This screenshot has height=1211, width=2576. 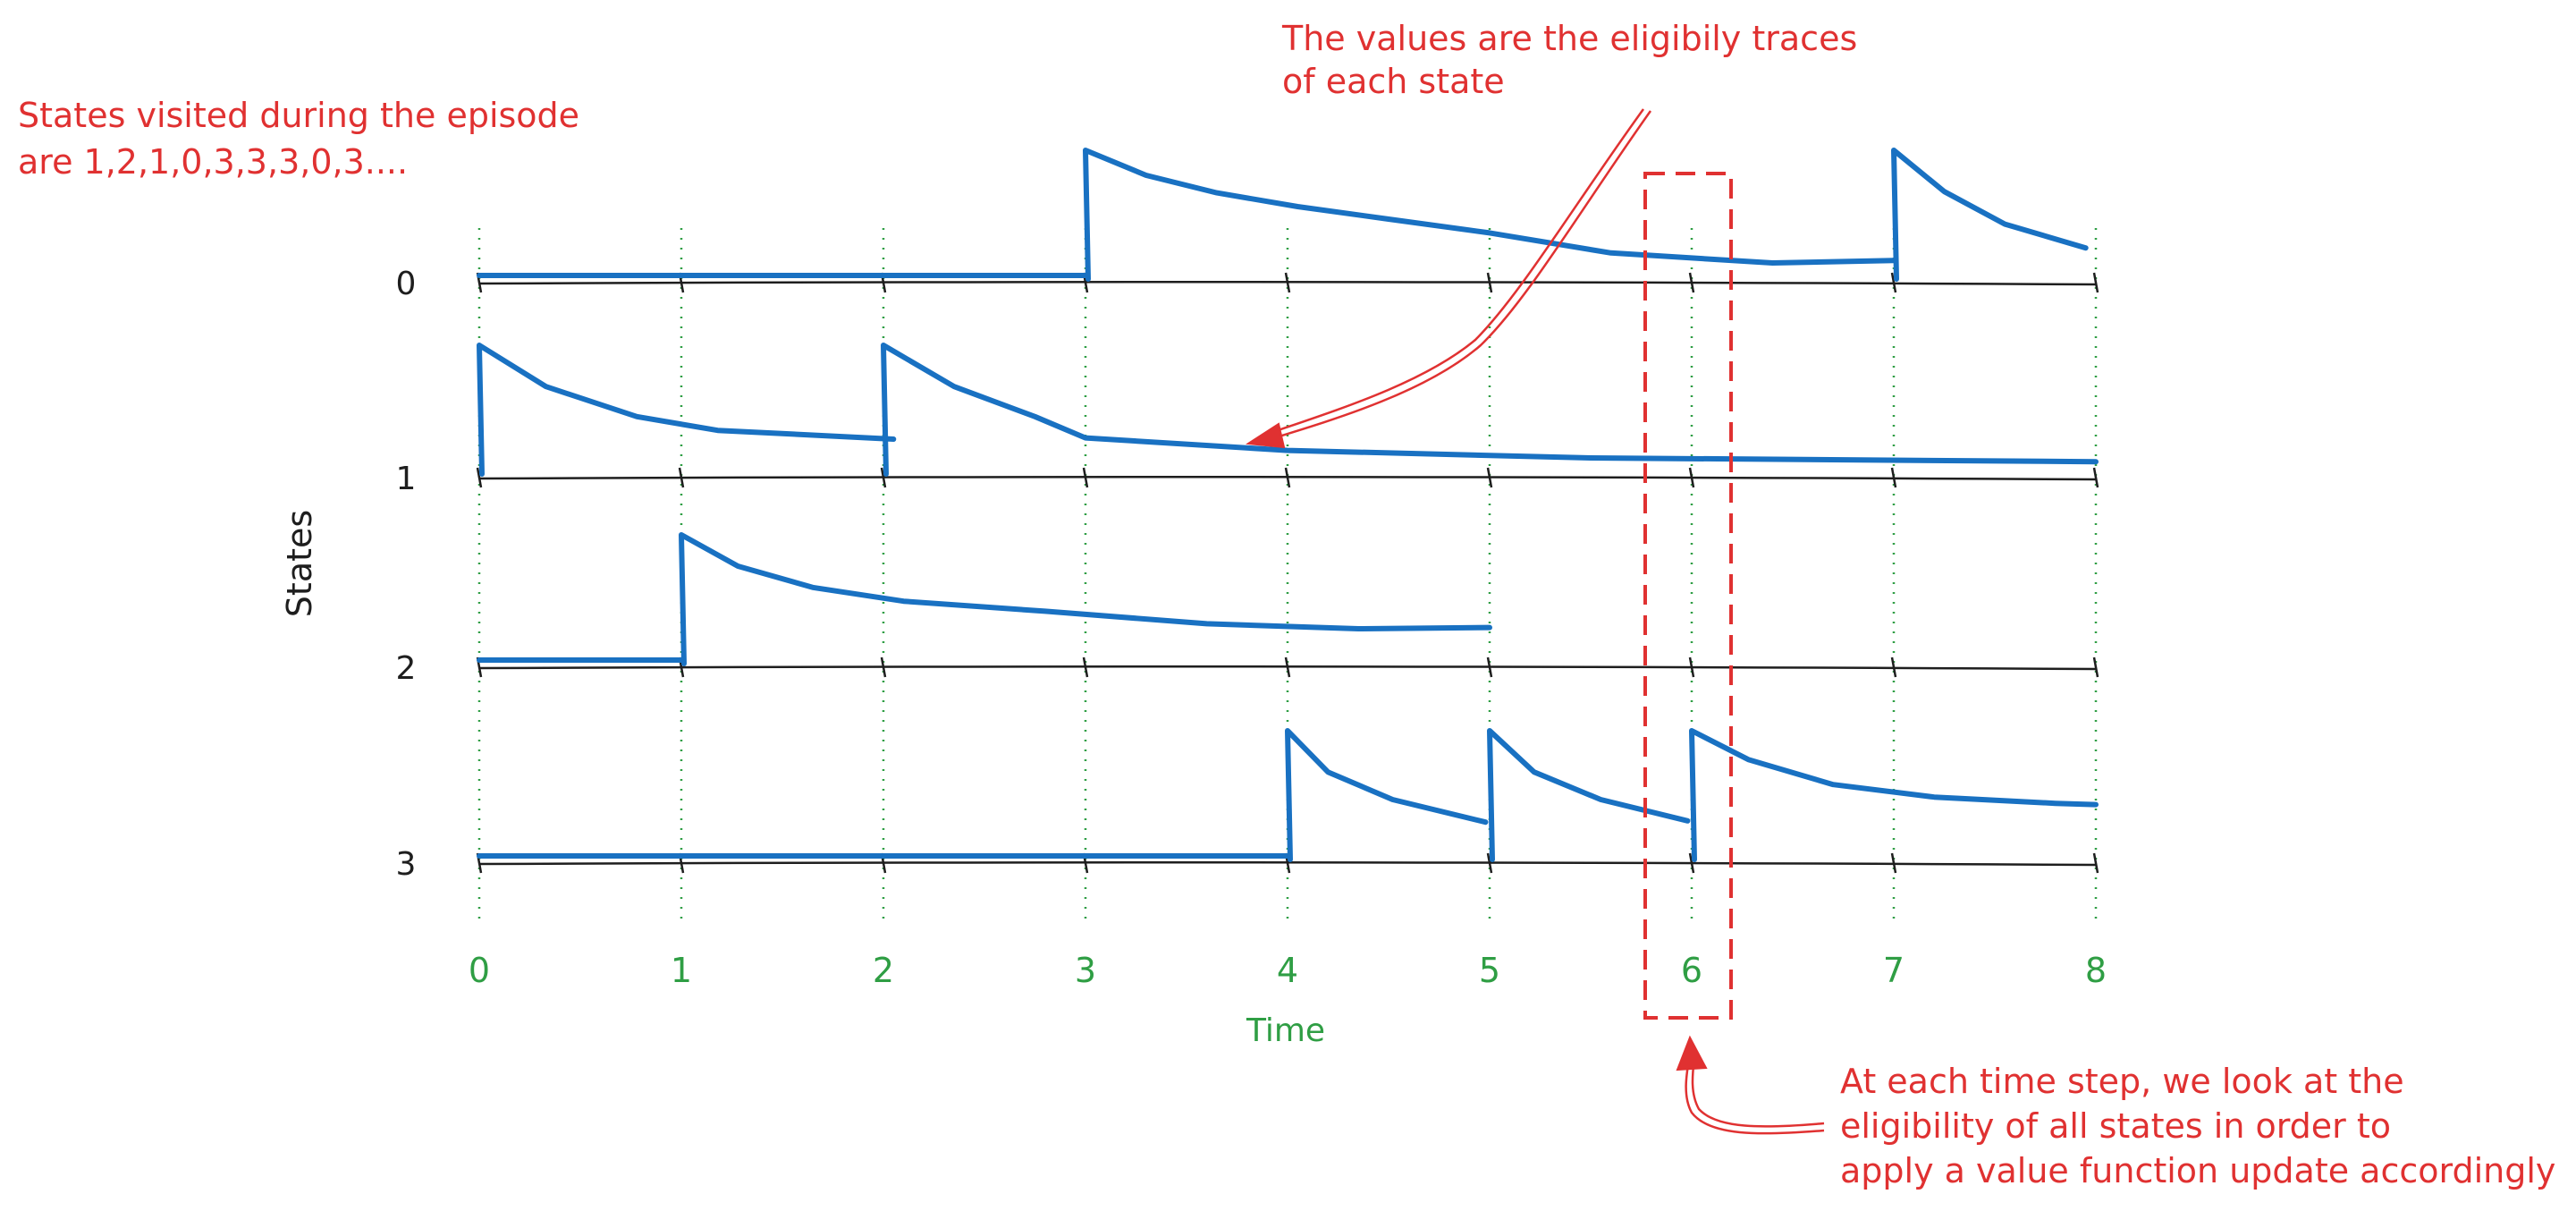 What do you see at coordinates (2115, 1126) in the screenshot?
I see `update-note-line-2: eligibility of all states in order to` at bounding box center [2115, 1126].